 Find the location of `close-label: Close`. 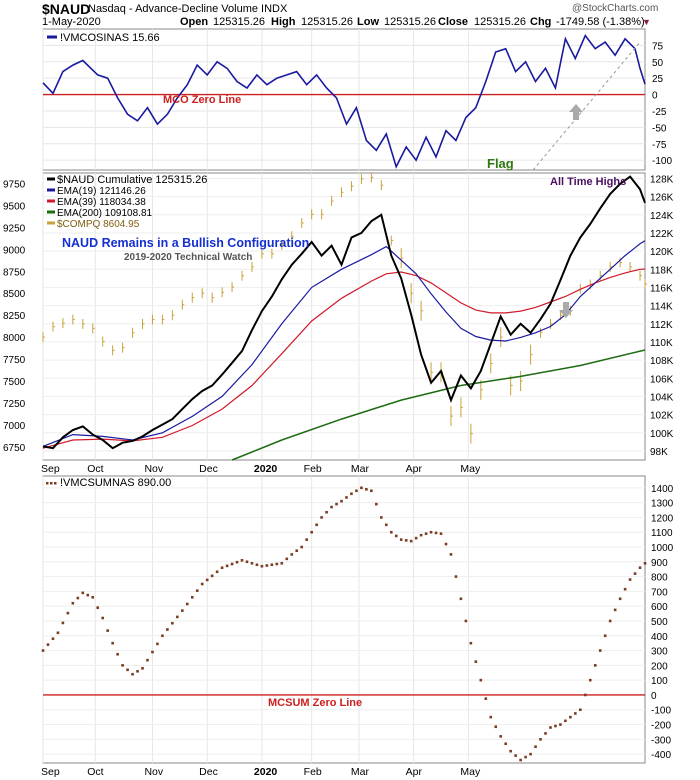

close-label: Close is located at coordinates (453, 22).